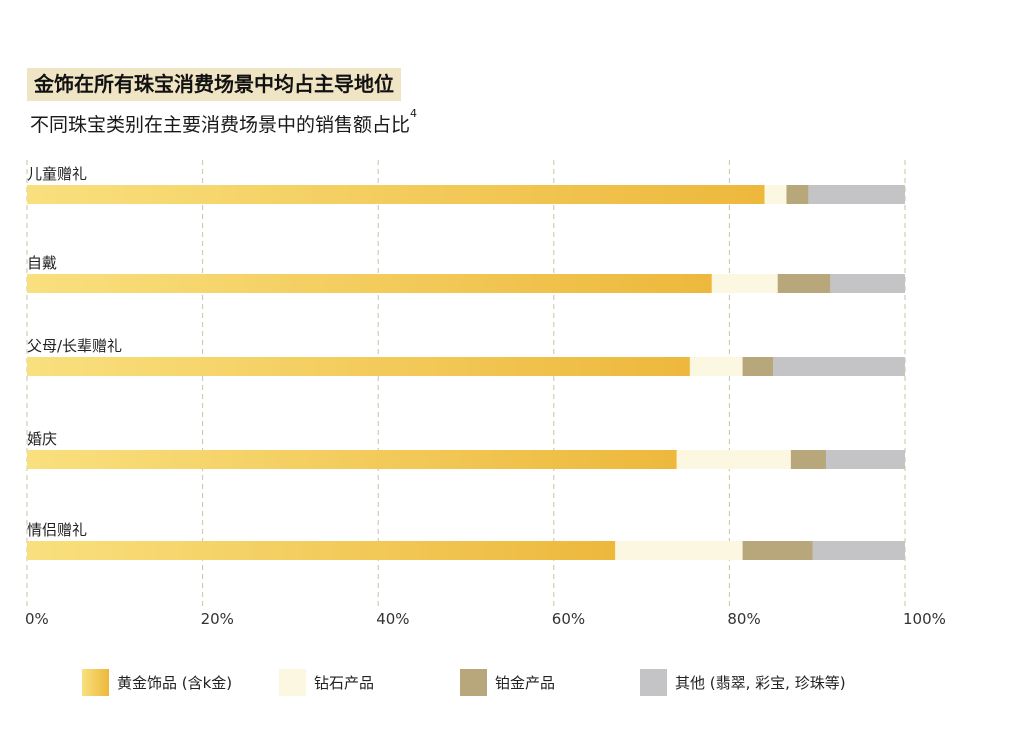 The width and height of the screenshot is (1020, 746). What do you see at coordinates (95, 682) in the screenshot?
I see `legend-swatch-gold` at bounding box center [95, 682].